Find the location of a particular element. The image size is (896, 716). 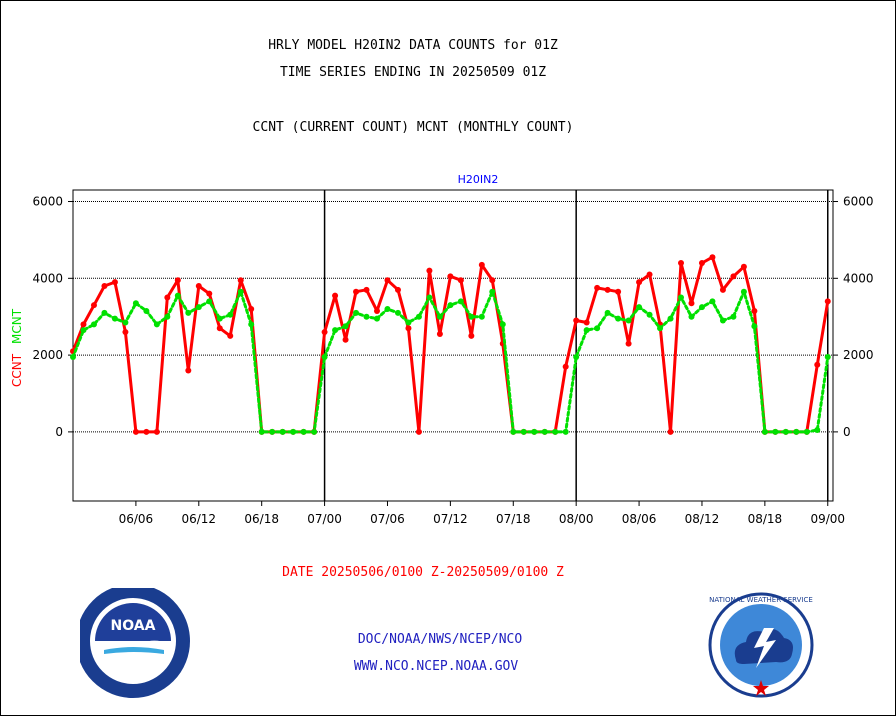

website-link: WWW.NCO.NCEP.NOAA.GOV is located at coordinates (436, 666).